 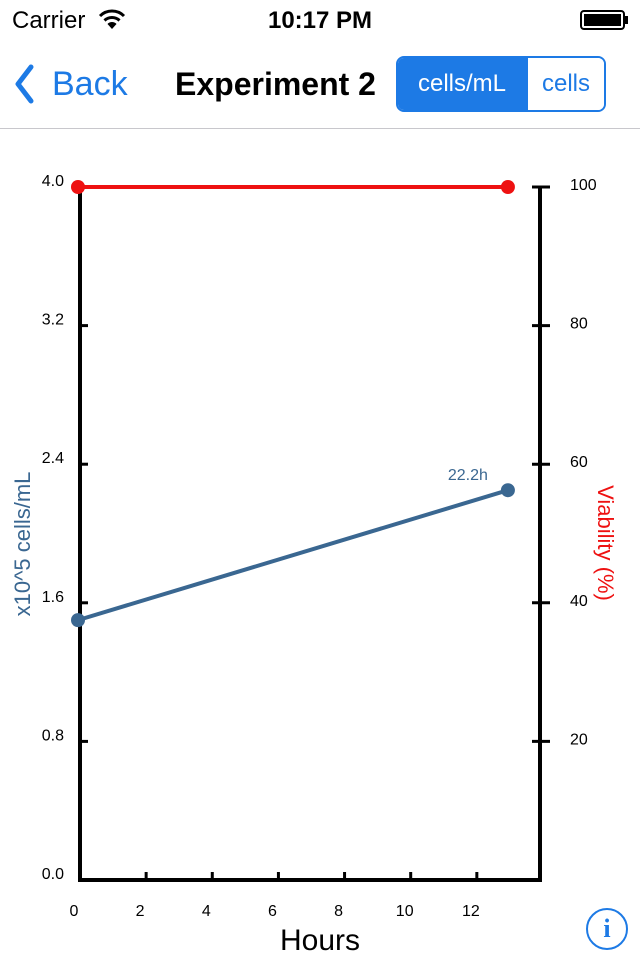 What do you see at coordinates (338, 911) in the screenshot?
I see `x-tick-label: 8` at bounding box center [338, 911].